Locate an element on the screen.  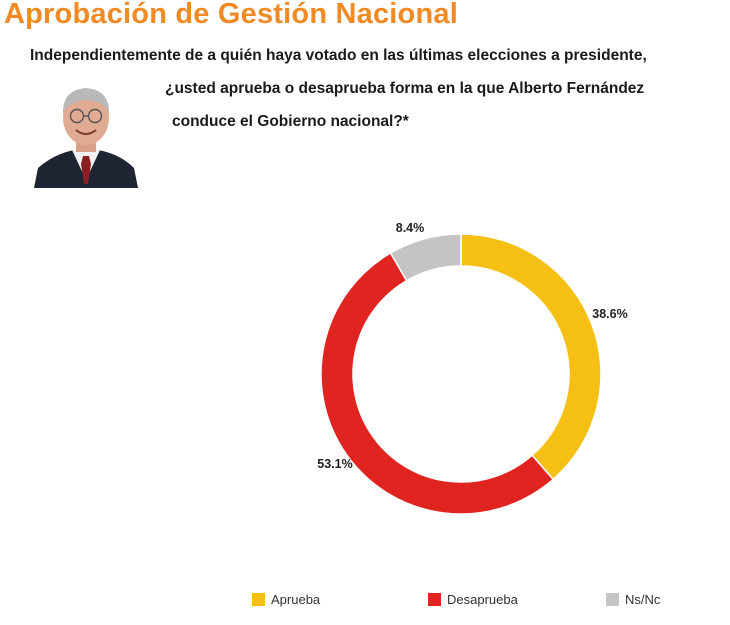
legend-item-aprueba: Aprueba is located at coordinates (286, 599).